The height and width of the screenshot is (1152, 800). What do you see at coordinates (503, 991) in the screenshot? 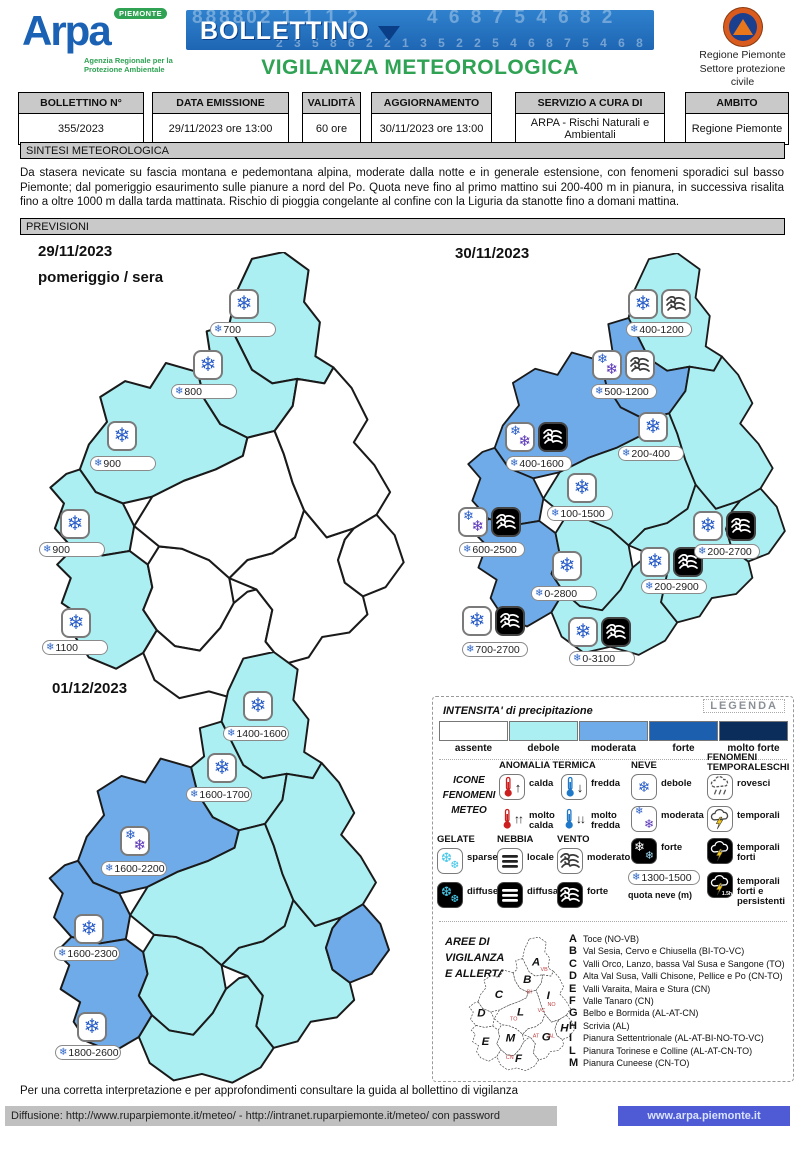
I see `mini-region-C` at bounding box center [503, 991].